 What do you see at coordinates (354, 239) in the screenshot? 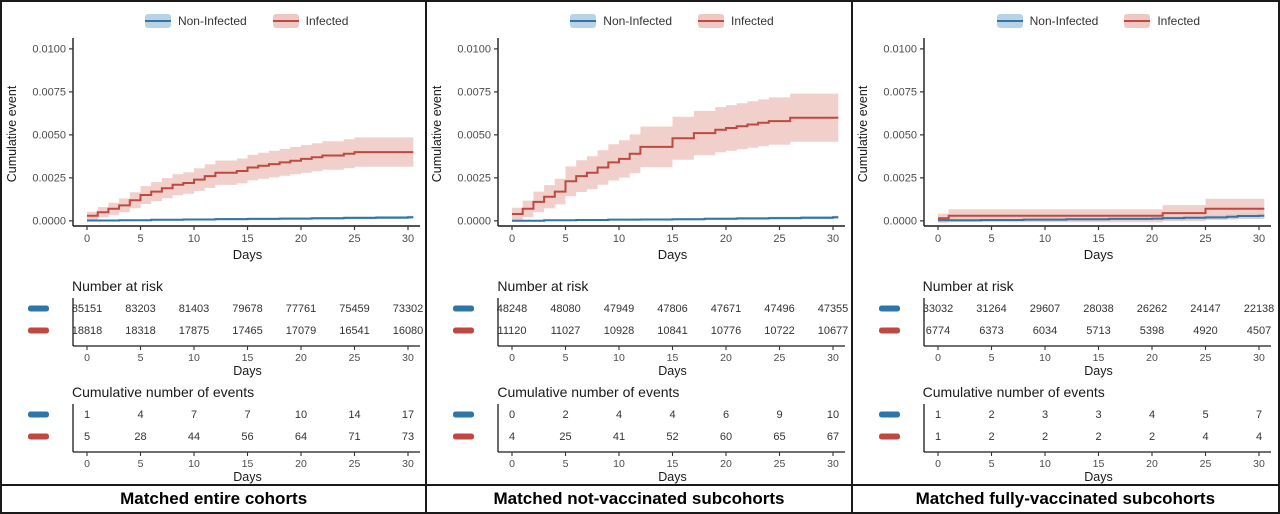
I see `x-tick-label: 25` at bounding box center [354, 239].